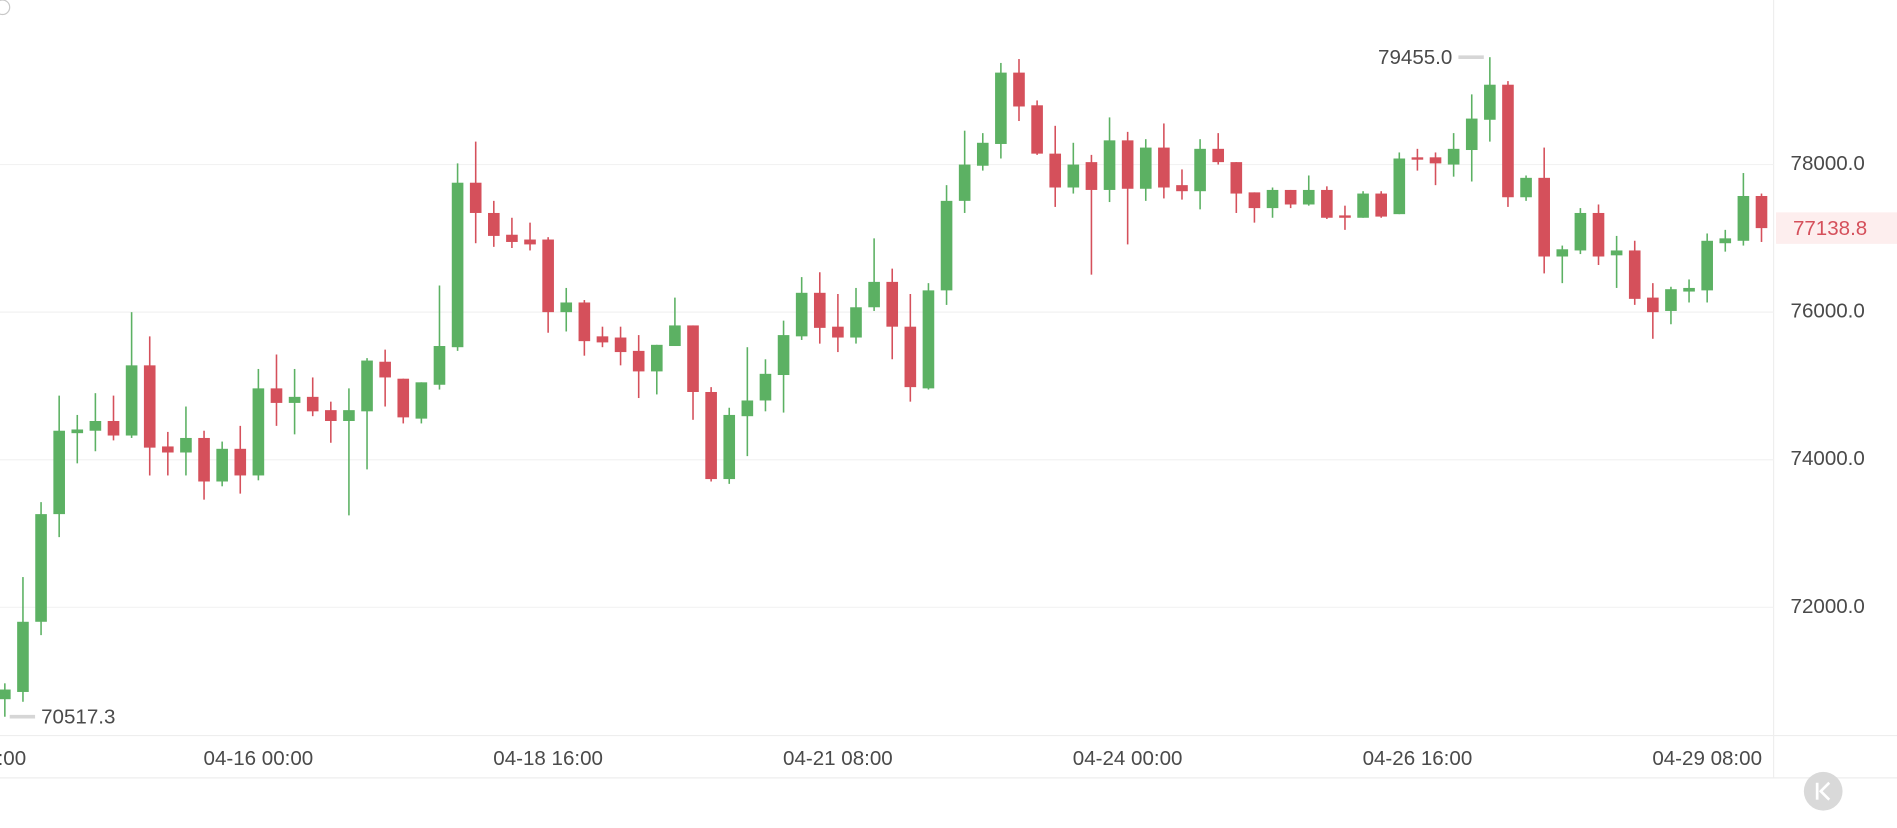  What do you see at coordinates (13, 758) in the screenshot?
I see `x-tick-label: :00` at bounding box center [13, 758].